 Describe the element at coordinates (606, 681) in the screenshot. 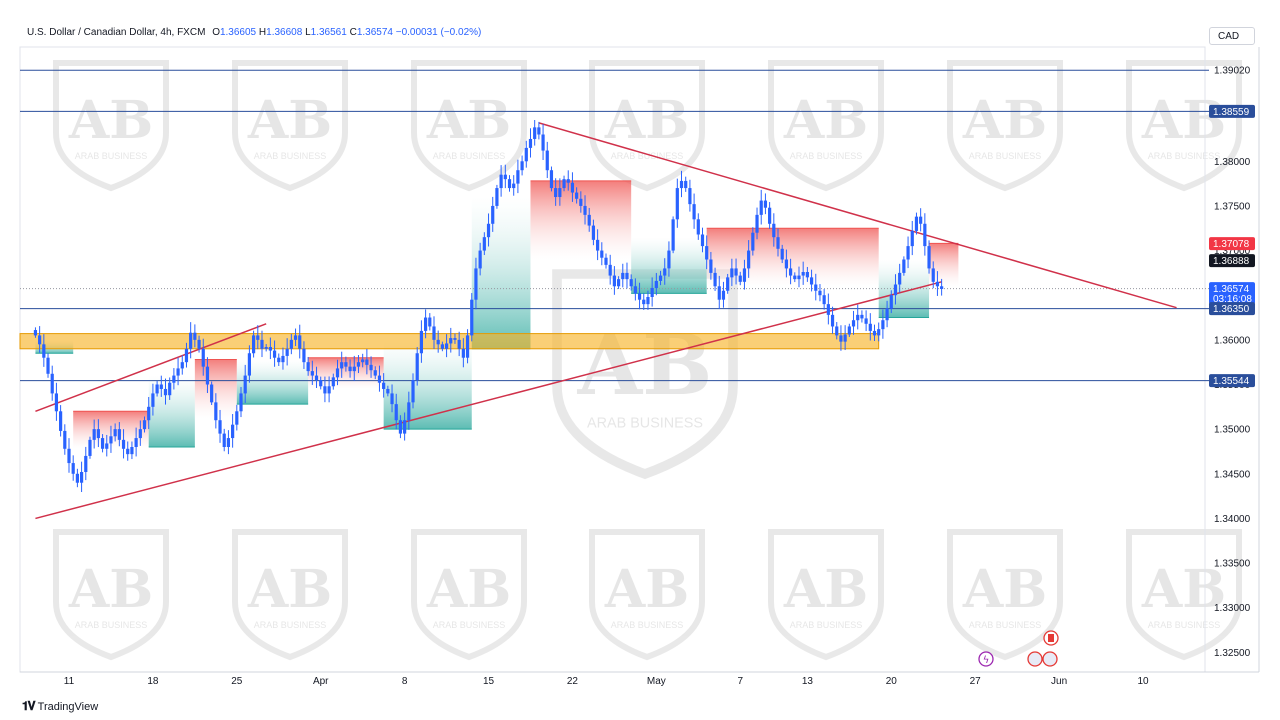

I see `time-axis: 11 18 25 Apr 8 15 22 May 7 13 20 27 Jun 10` at that location.